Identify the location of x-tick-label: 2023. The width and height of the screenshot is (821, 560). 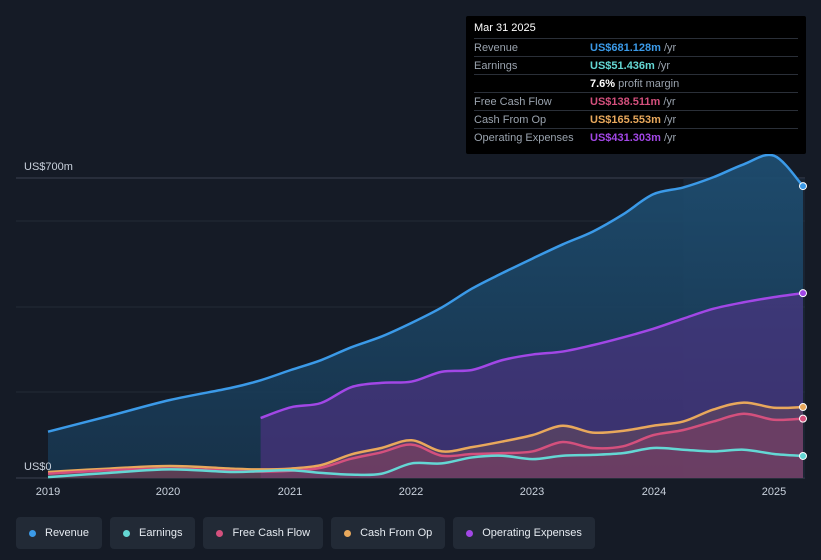
(532, 492).